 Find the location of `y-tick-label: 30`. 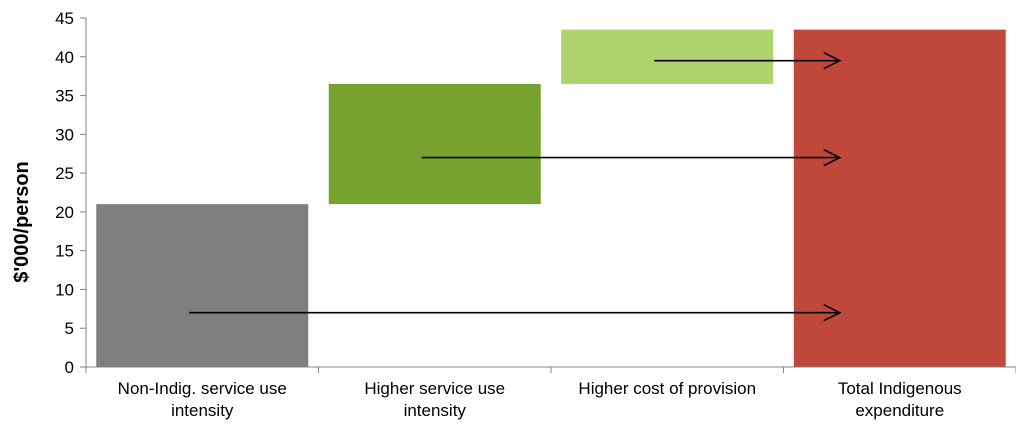

y-tick-label: 30 is located at coordinates (64, 134).